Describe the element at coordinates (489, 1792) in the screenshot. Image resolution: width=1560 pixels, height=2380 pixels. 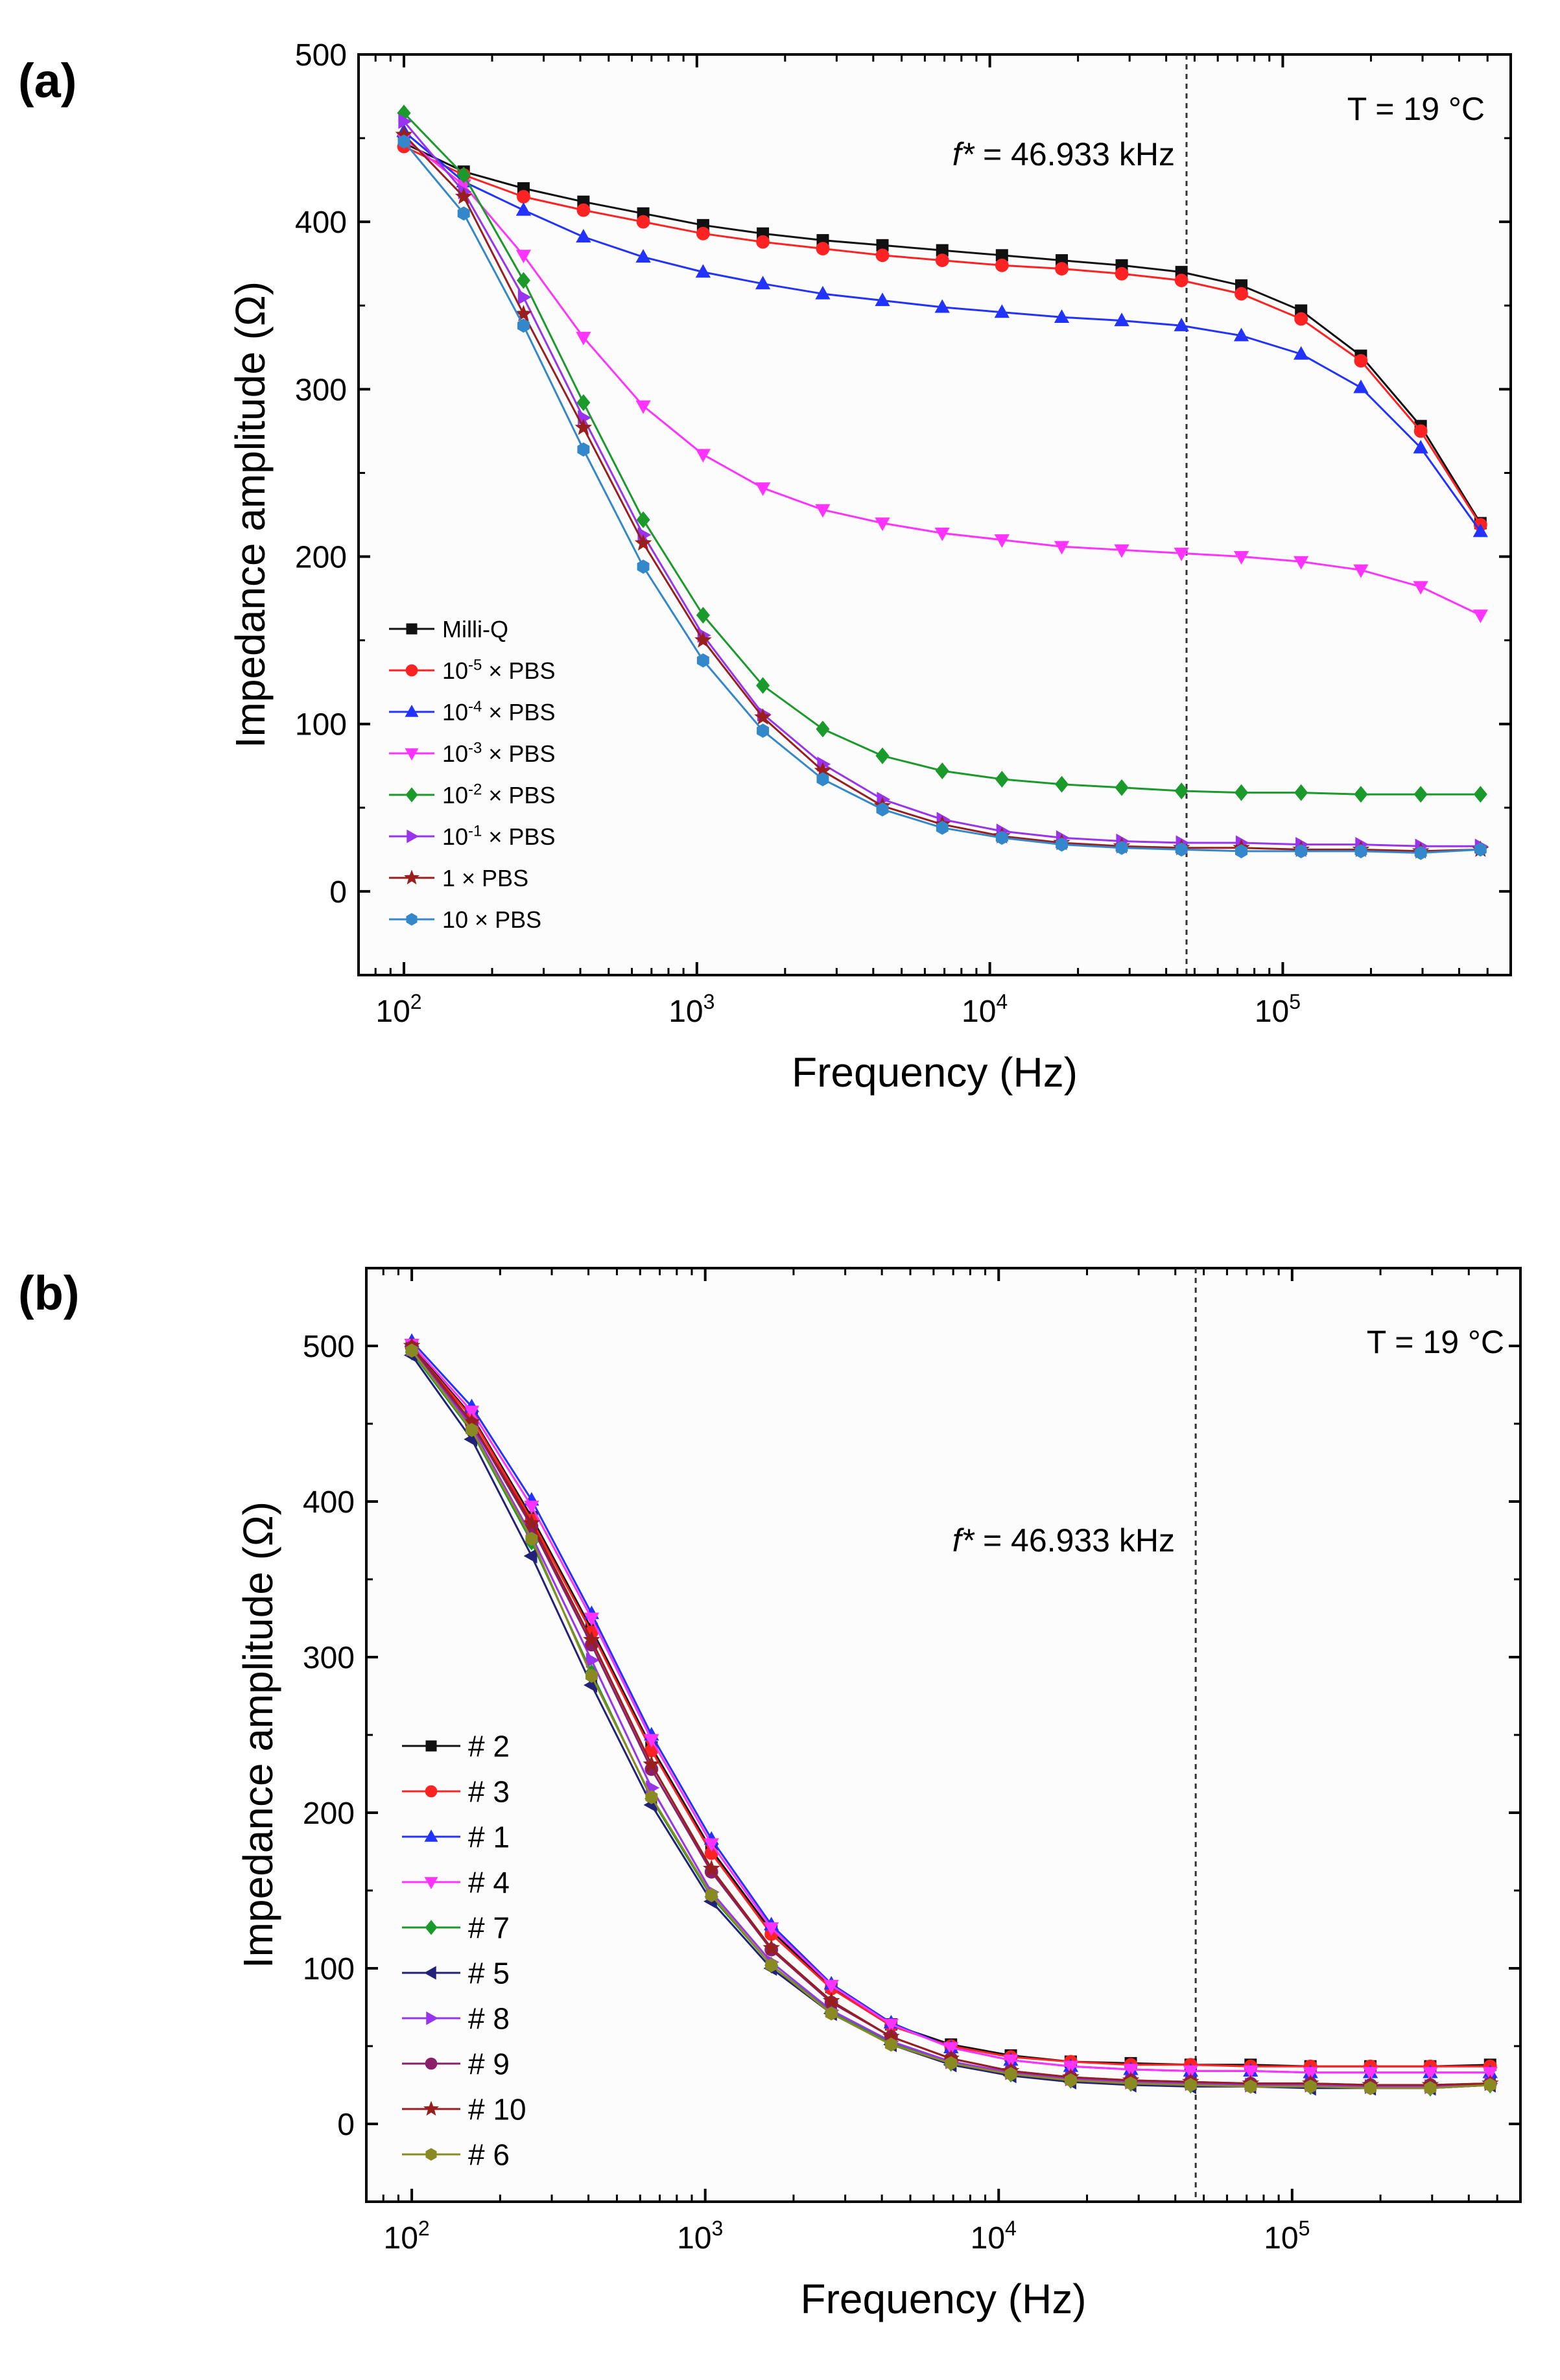
I see `legend-label: # 3` at that location.